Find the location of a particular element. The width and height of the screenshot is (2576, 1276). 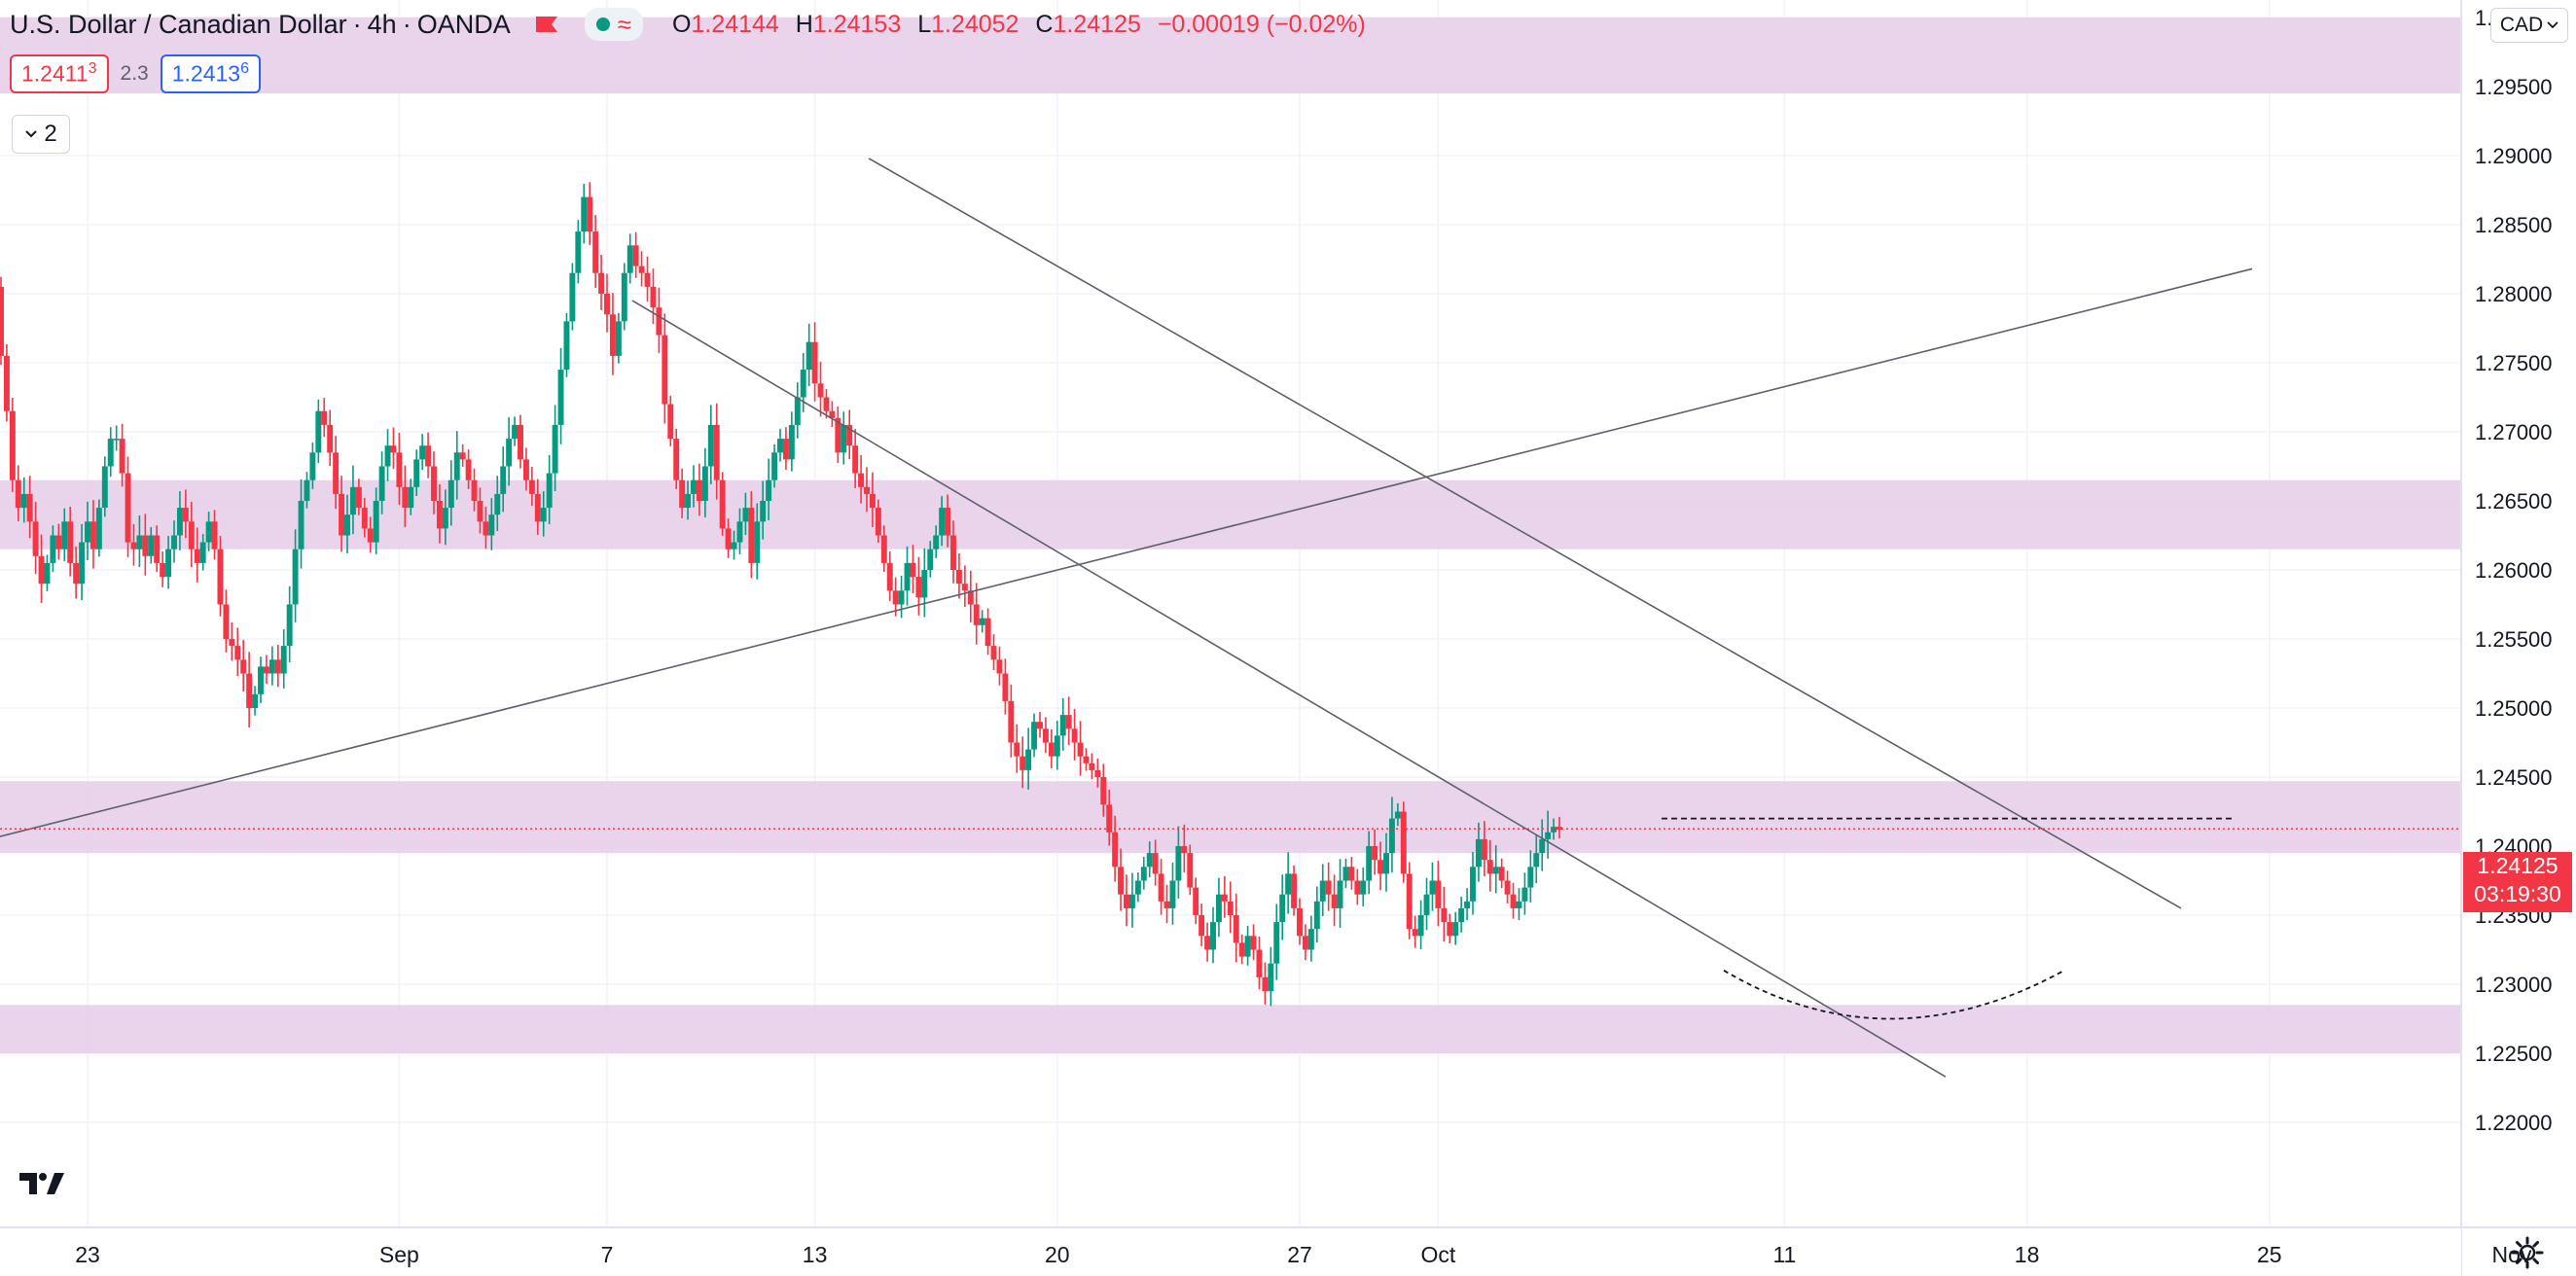

rounded-bottom-curve is located at coordinates (1894, 995).